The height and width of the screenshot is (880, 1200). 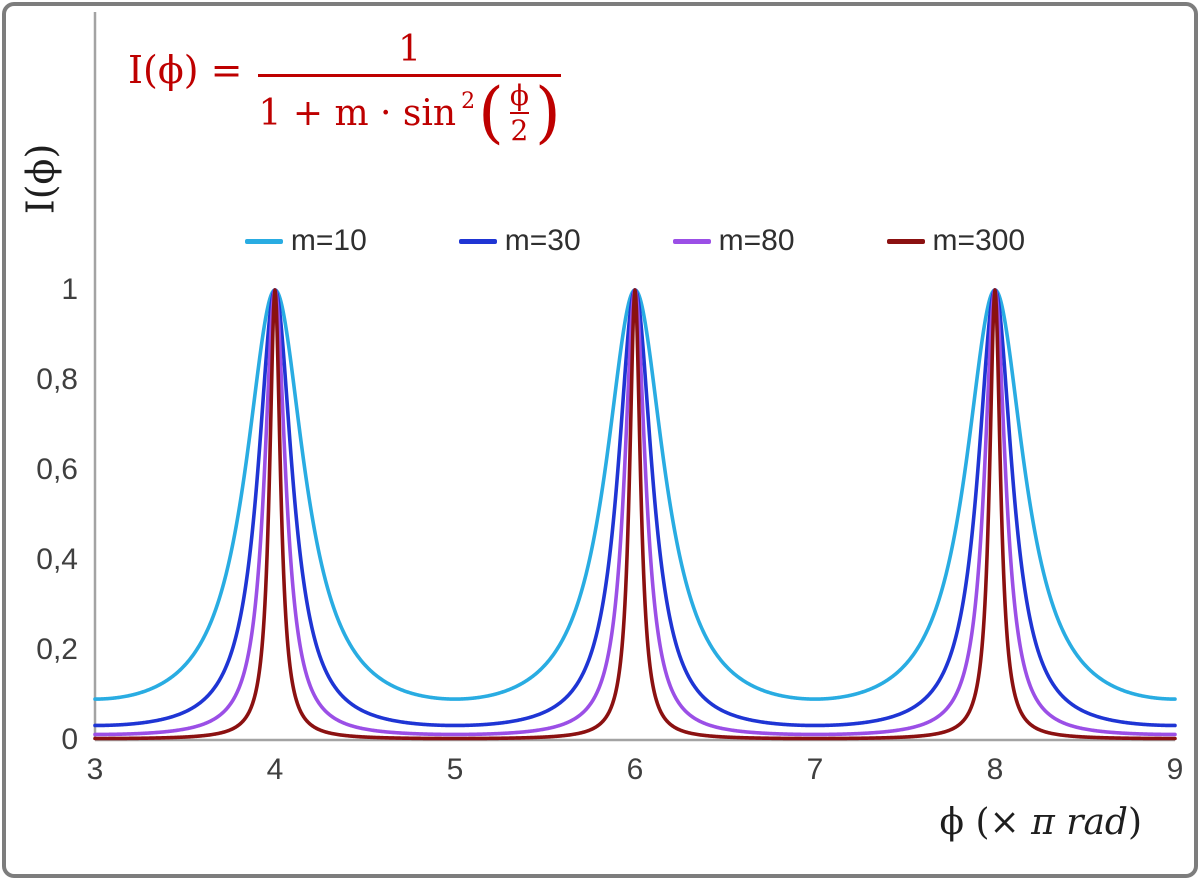 I want to click on legend: m=10 m=30 m=80 m=300, so click(x=635, y=241).